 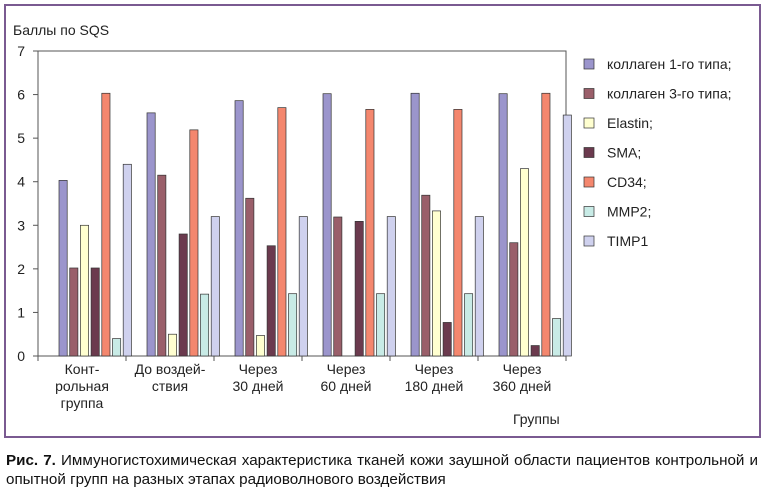 I want to click on y-tick-label: 0, so click(x=21, y=356).